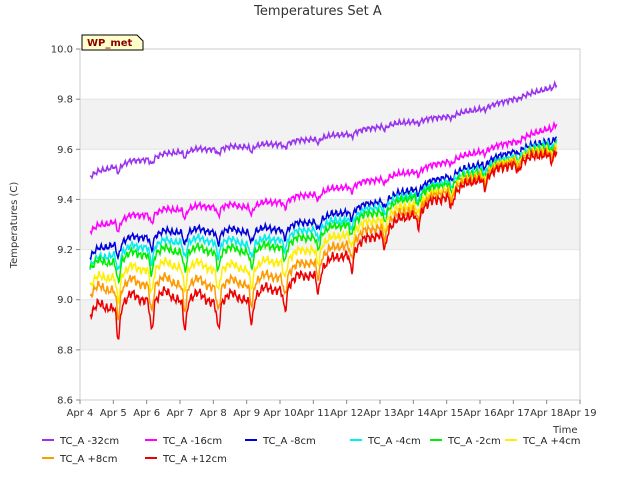 Image resolution: width=640 pixels, height=480 pixels. I want to click on y-tick-label: 8.6, so click(65, 401).